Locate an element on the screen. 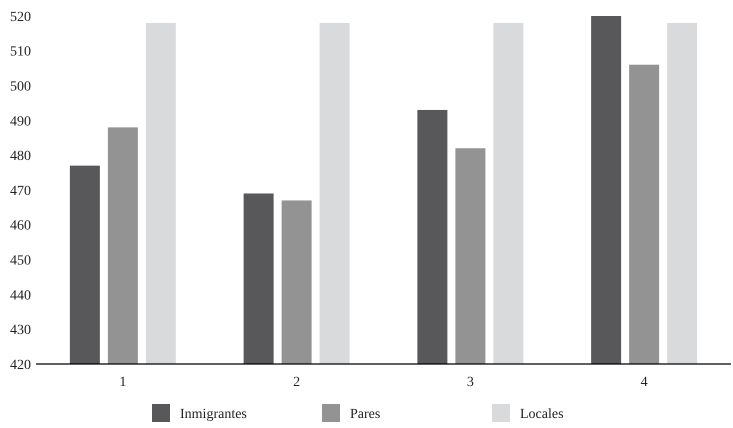 The height and width of the screenshot is (428, 733). y-tick-label: 420 is located at coordinates (20, 365).